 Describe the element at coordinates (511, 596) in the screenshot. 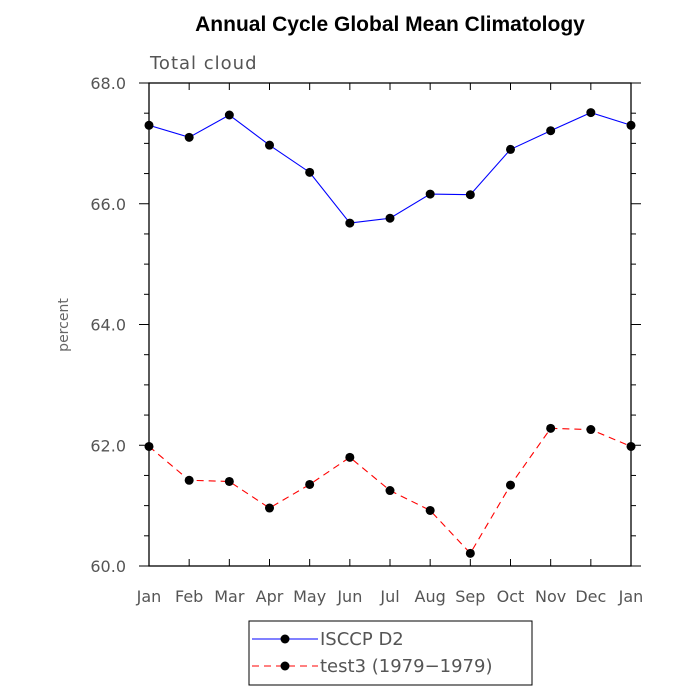

I see `x-tick-label: Oct` at that location.